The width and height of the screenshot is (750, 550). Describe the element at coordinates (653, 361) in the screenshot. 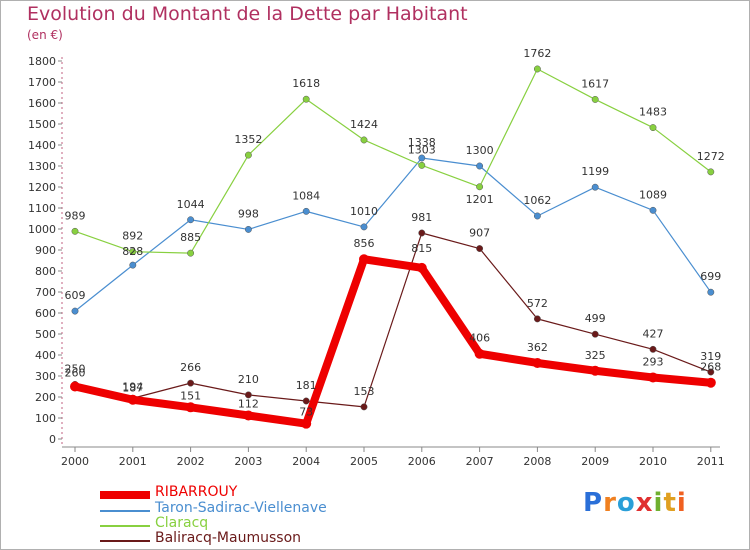

I see `data-label: 293` at that location.